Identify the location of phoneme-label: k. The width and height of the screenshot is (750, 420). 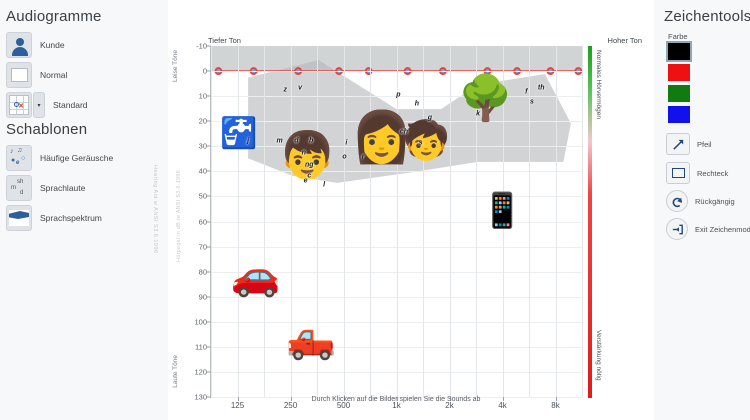
(478, 114).